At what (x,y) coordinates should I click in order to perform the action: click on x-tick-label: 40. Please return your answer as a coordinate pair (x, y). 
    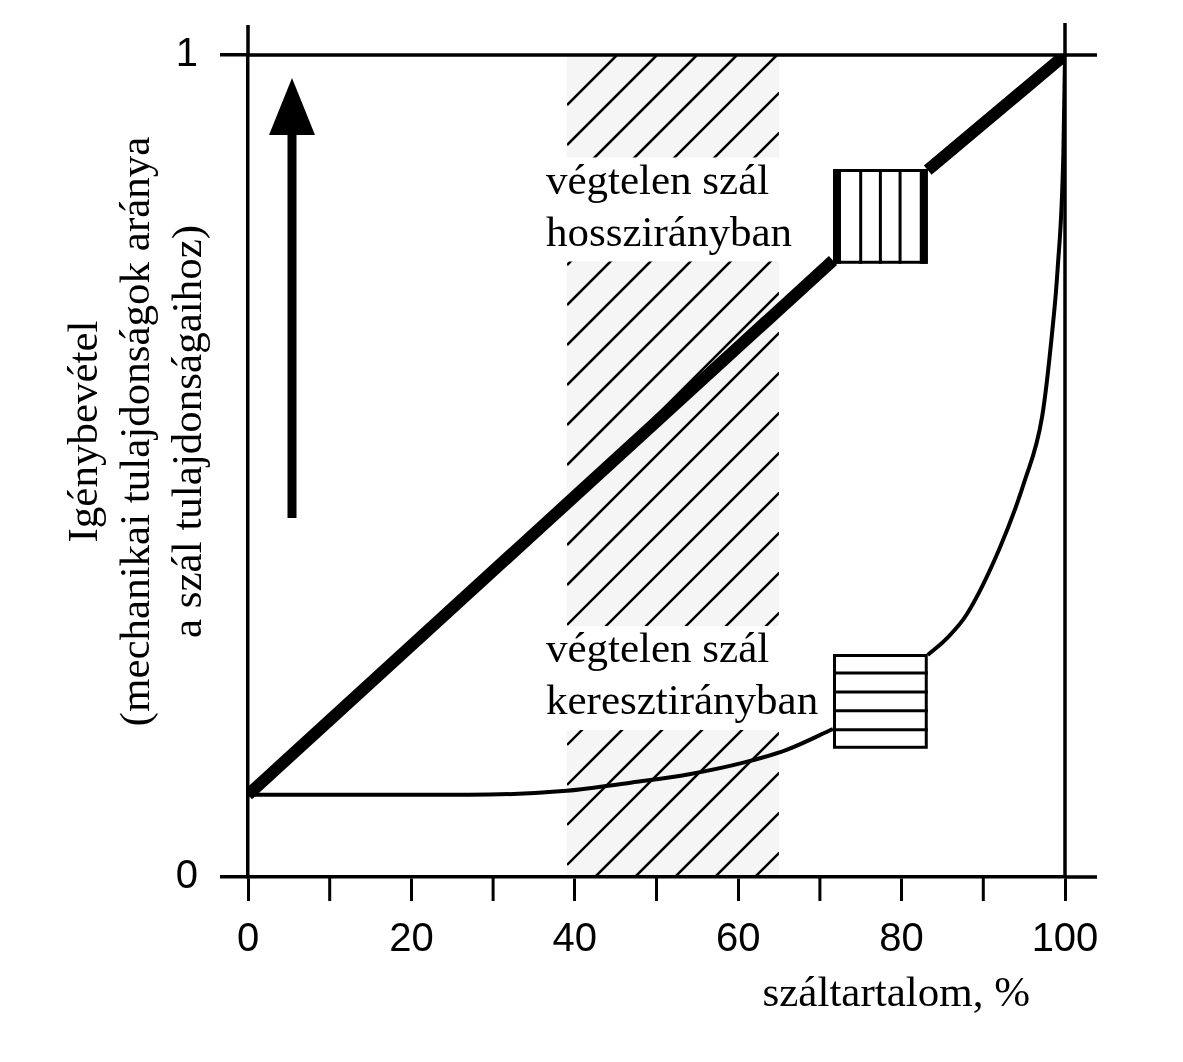
    Looking at the image, I should click on (575, 937).